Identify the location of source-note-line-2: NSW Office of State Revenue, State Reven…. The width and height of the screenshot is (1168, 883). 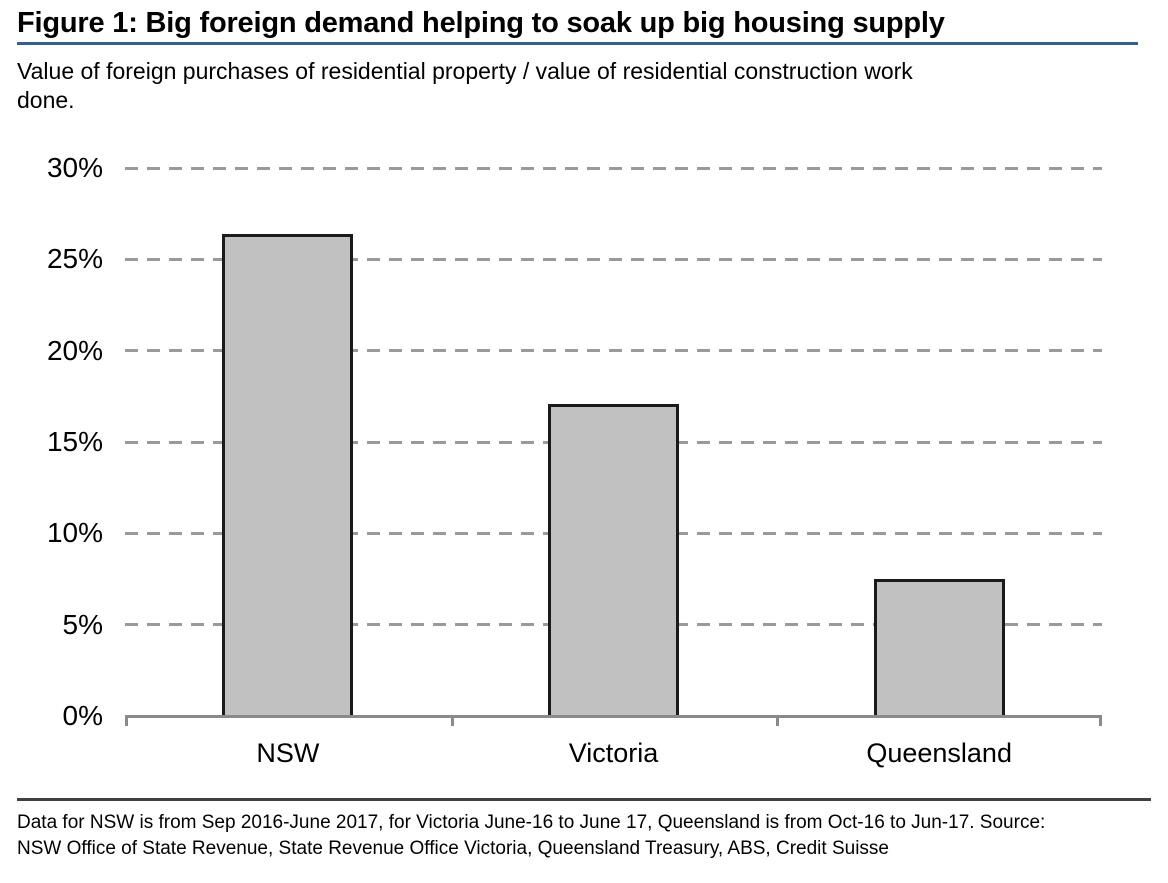
(453, 848).